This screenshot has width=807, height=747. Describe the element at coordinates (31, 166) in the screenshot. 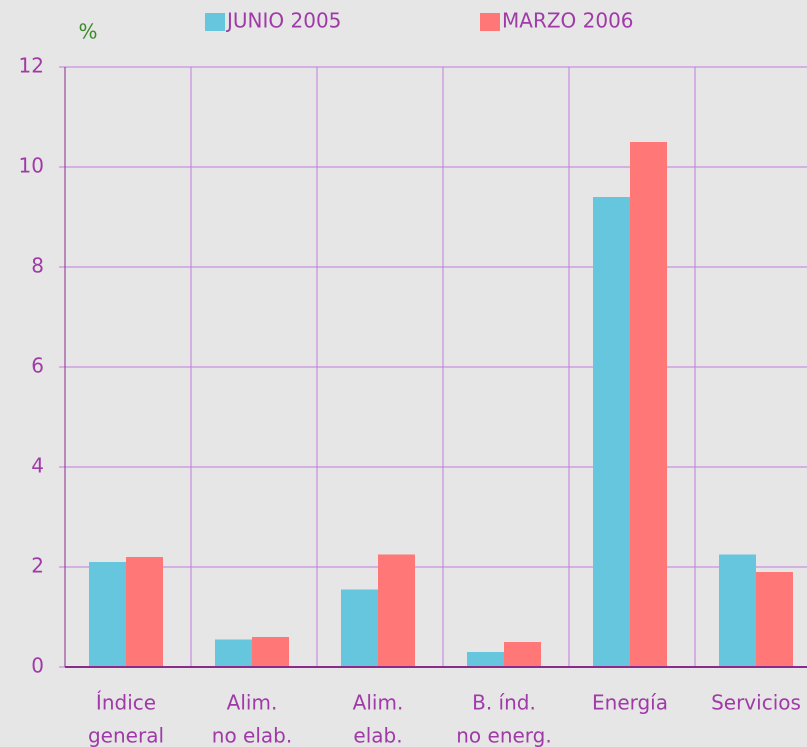

I see `y-tick-label: 10` at that location.